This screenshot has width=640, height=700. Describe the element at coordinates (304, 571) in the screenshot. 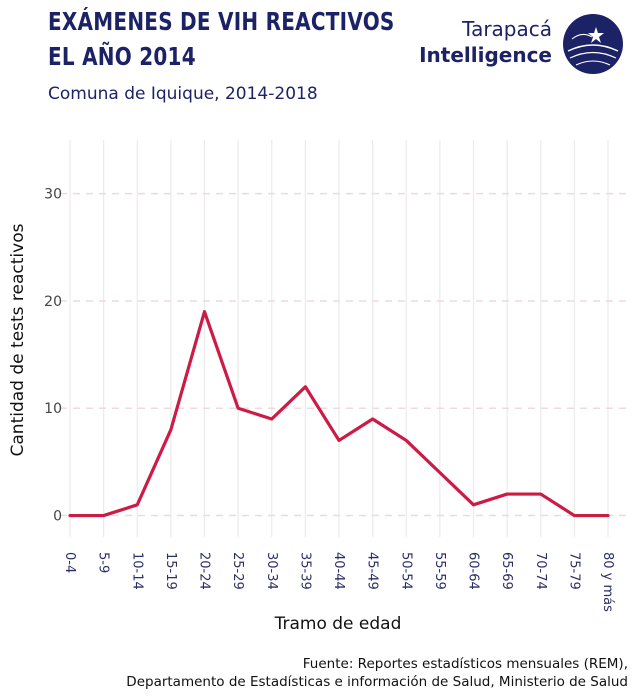

I see `x-tick-label: 35-39` at that location.